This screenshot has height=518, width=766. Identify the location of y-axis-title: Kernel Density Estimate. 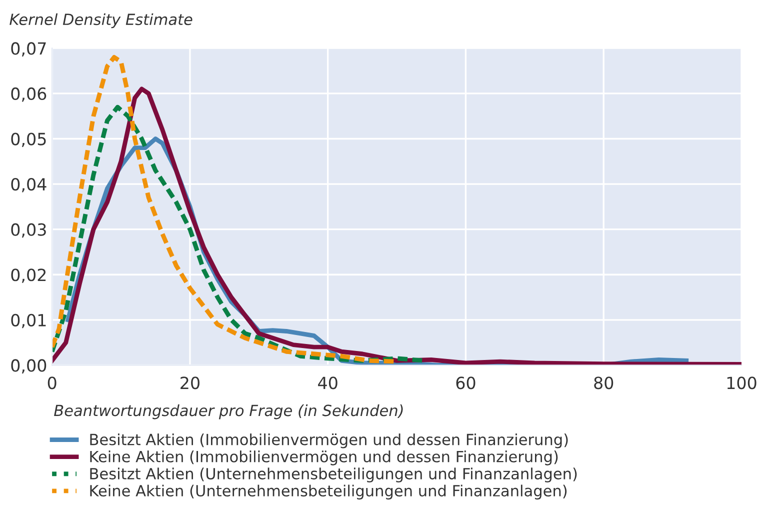
(101, 20).